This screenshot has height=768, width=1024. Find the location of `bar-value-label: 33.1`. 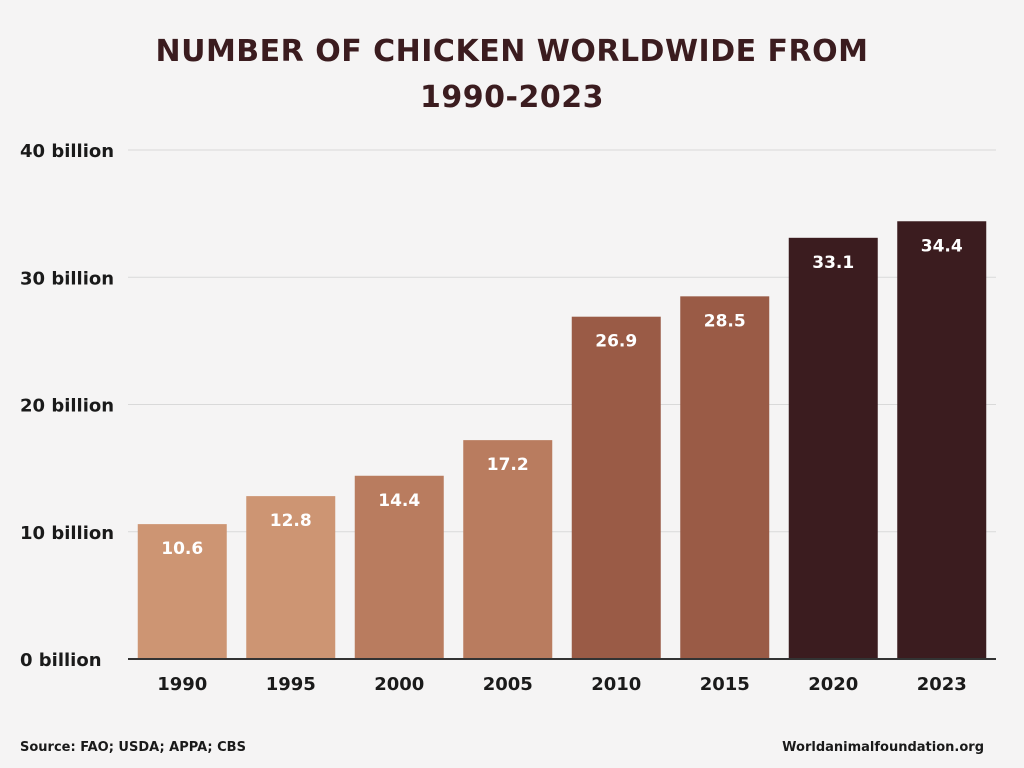

bar-value-label: 33.1 is located at coordinates (833, 263).